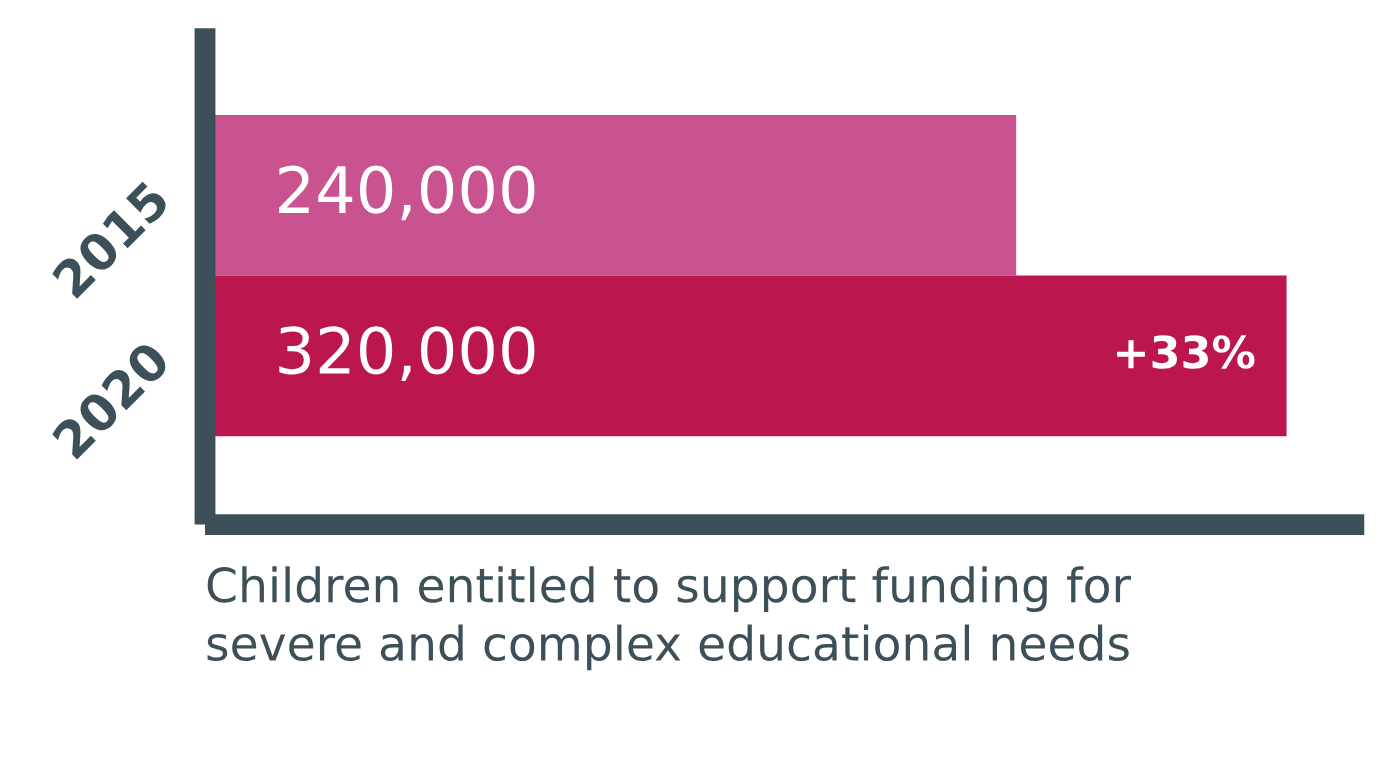 The image size is (1390, 783). I want to click on annotation: +33%, so click(1186, 352).